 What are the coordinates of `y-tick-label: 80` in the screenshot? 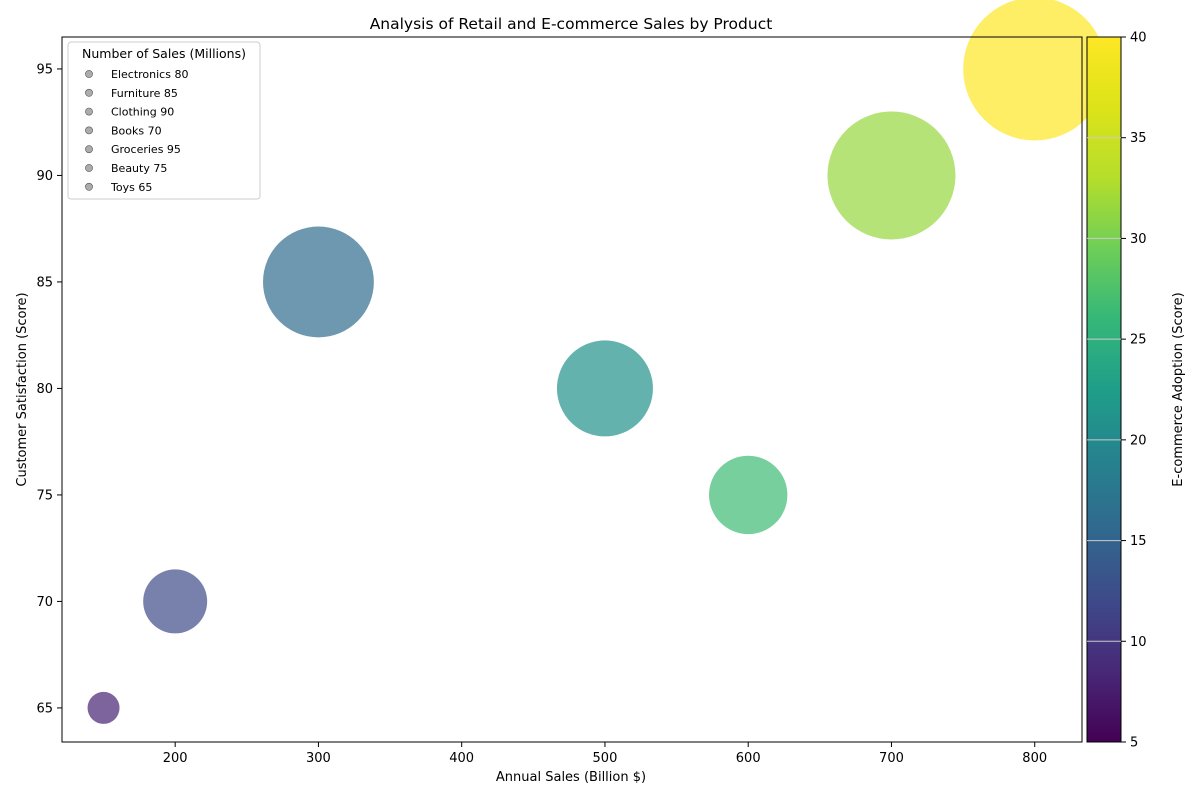 It's located at (44, 389).